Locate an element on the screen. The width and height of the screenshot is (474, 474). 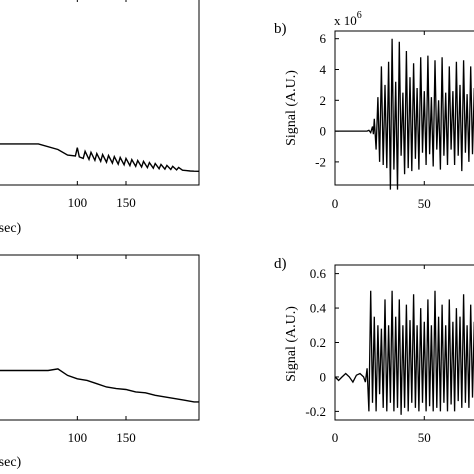
panel-d-y-tick-label: 0.6 is located at coordinates (318, 273).